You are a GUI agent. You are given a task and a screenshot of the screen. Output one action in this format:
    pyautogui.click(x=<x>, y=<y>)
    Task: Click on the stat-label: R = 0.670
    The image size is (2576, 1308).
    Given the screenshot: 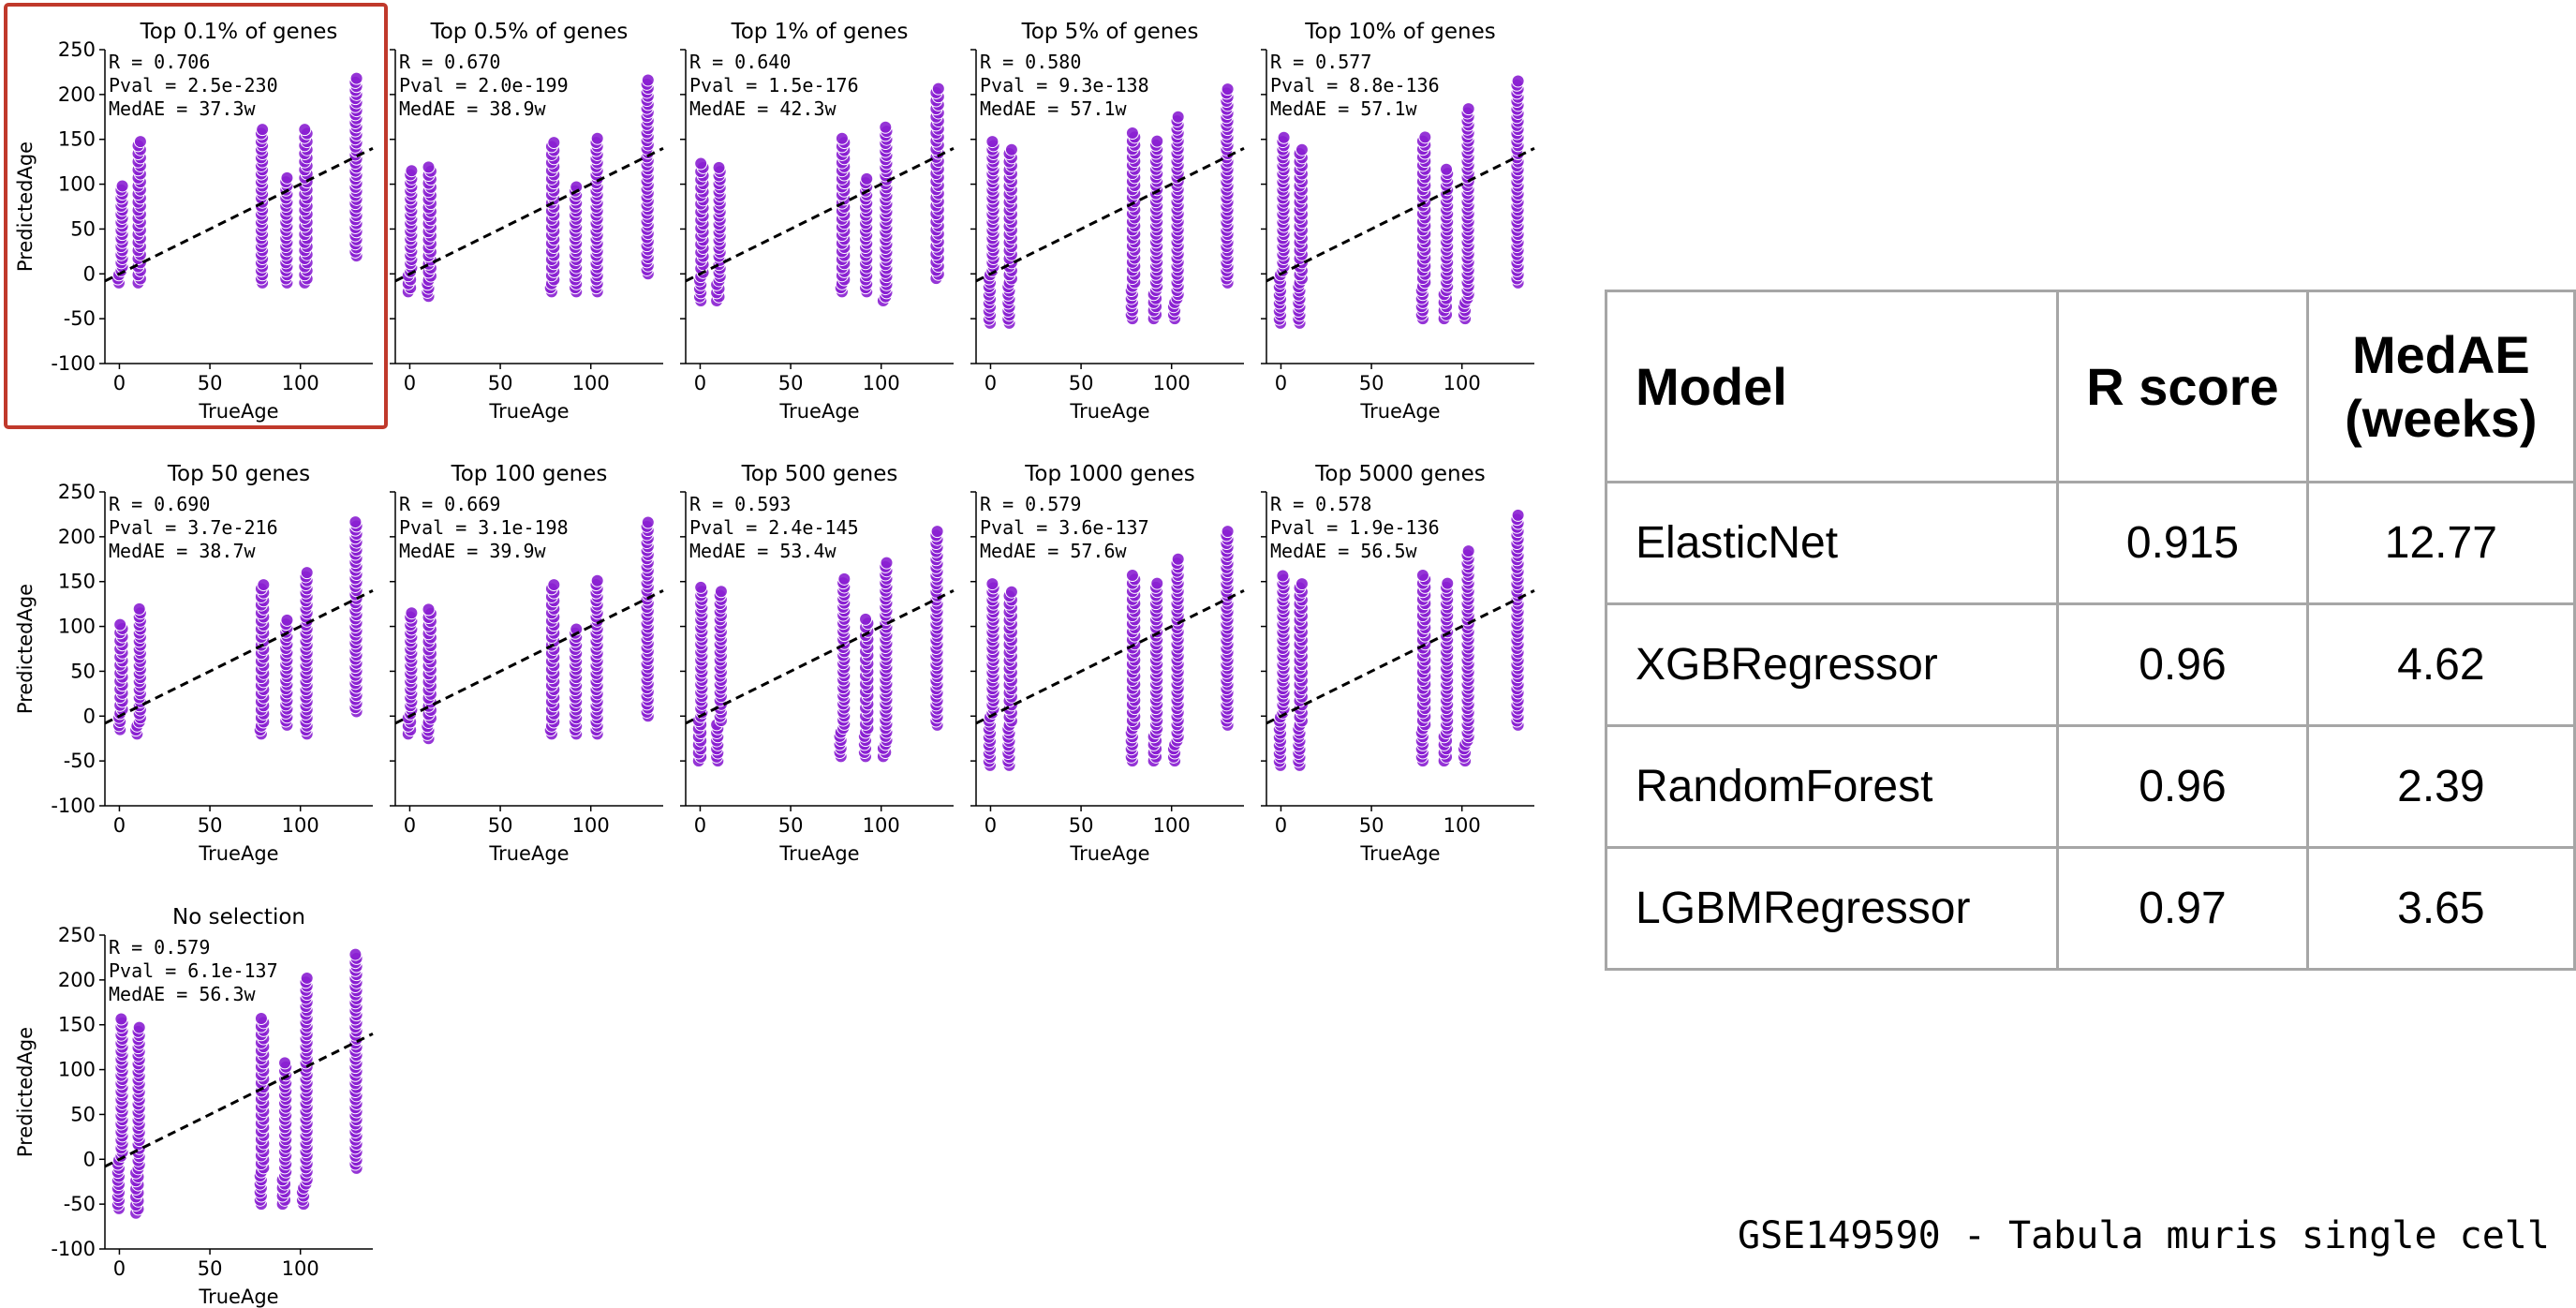 What is the action you would take?
    pyautogui.click(x=449, y=62)
    